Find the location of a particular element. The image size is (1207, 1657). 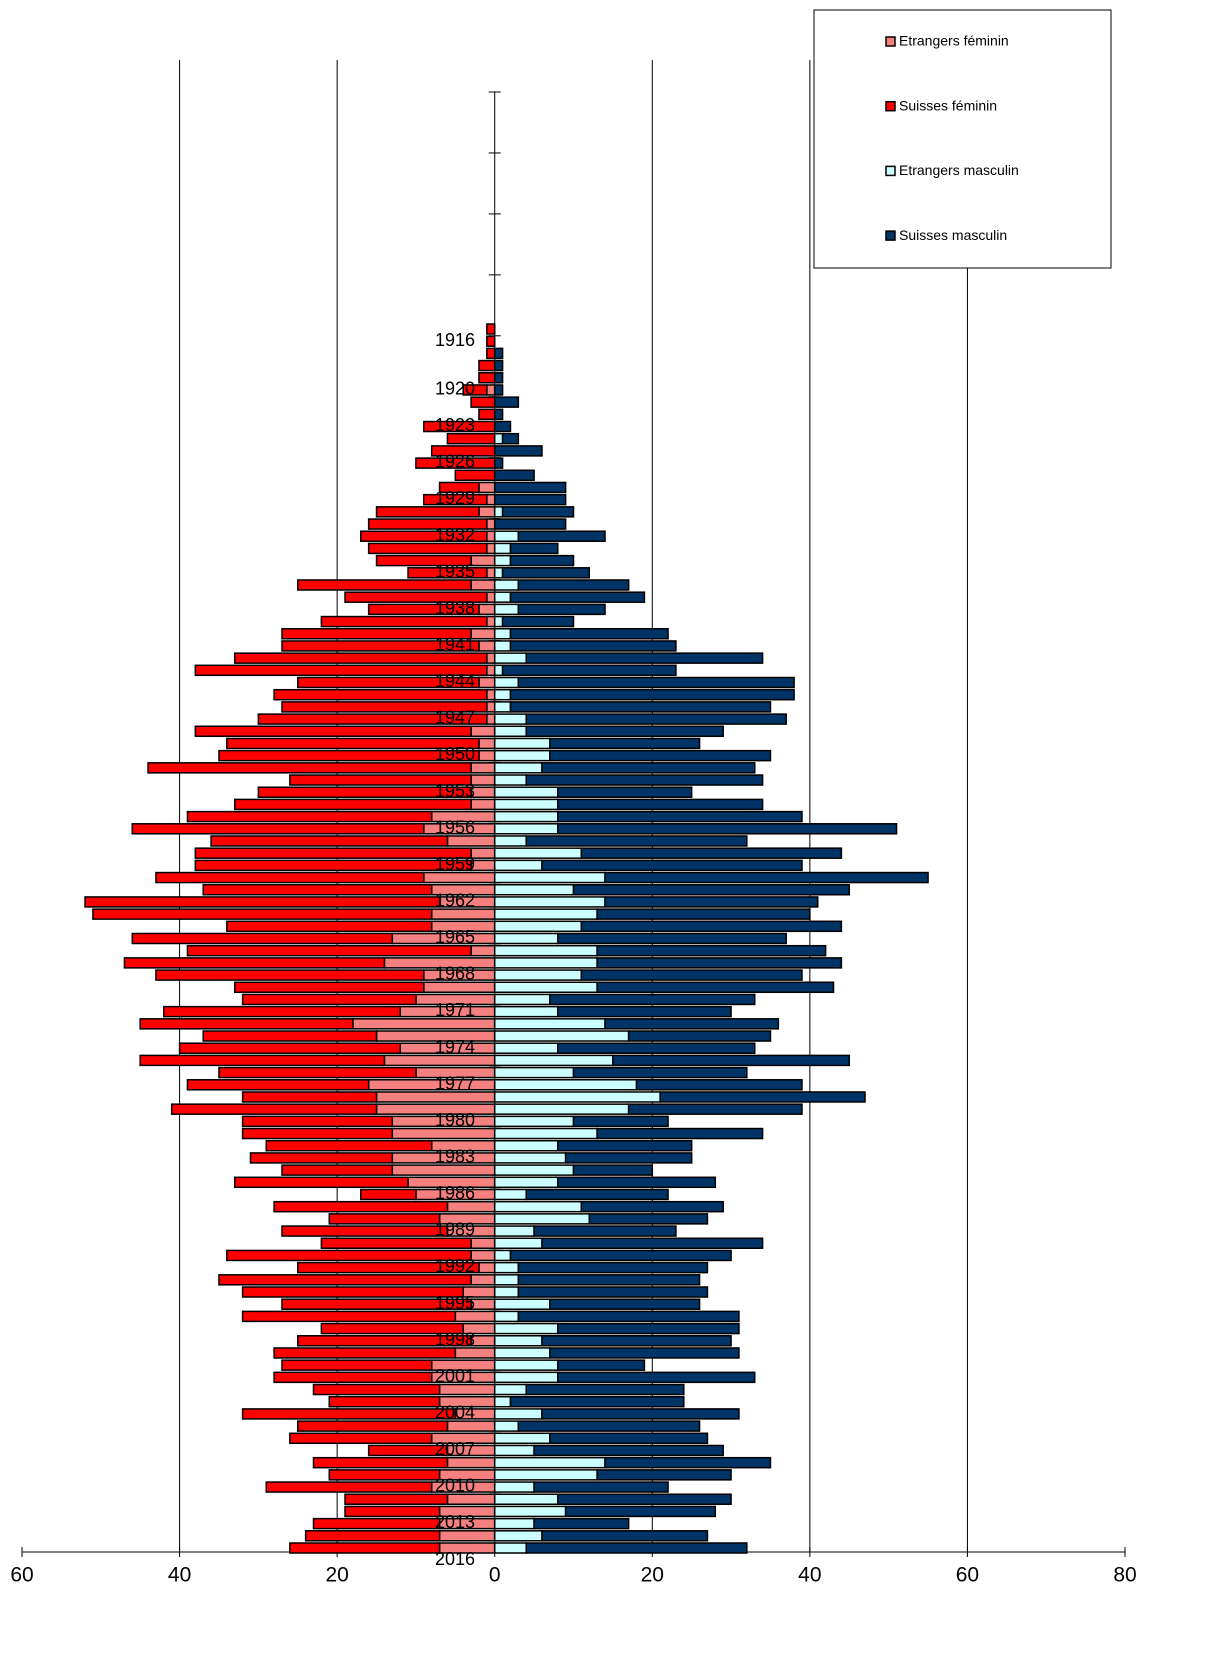

category-label: 1920 is located at coordinates (455, 389).